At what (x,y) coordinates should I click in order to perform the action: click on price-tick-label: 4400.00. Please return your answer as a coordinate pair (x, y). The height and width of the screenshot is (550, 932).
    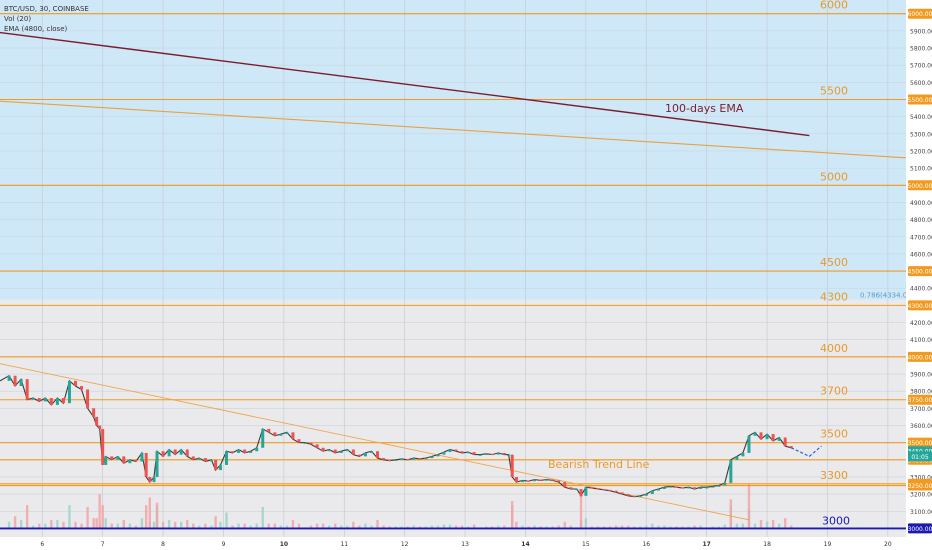
    Looking at the image, I should click on (921, 289).